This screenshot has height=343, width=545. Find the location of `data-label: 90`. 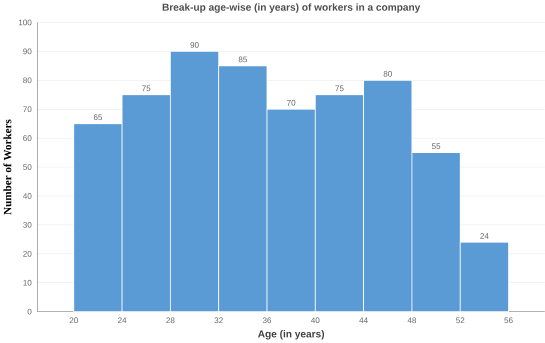

data-label: 90 is located at coordinates (194, 45).